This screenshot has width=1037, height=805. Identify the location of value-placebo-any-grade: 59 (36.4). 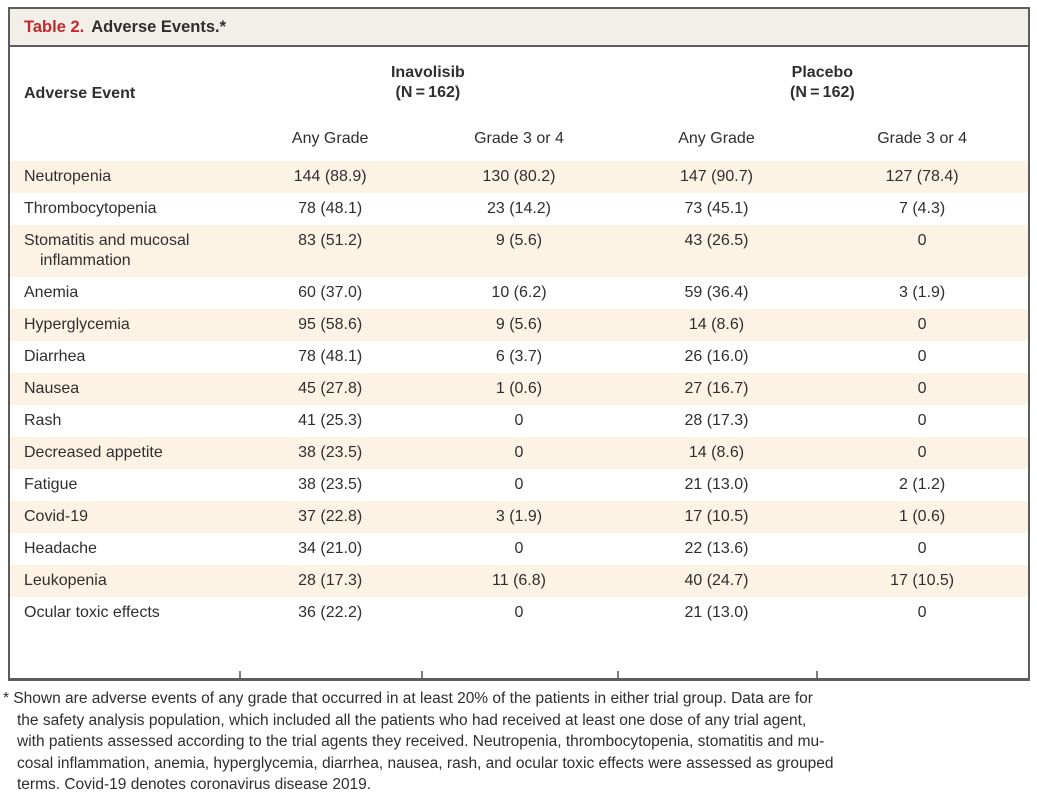
(716, 292).